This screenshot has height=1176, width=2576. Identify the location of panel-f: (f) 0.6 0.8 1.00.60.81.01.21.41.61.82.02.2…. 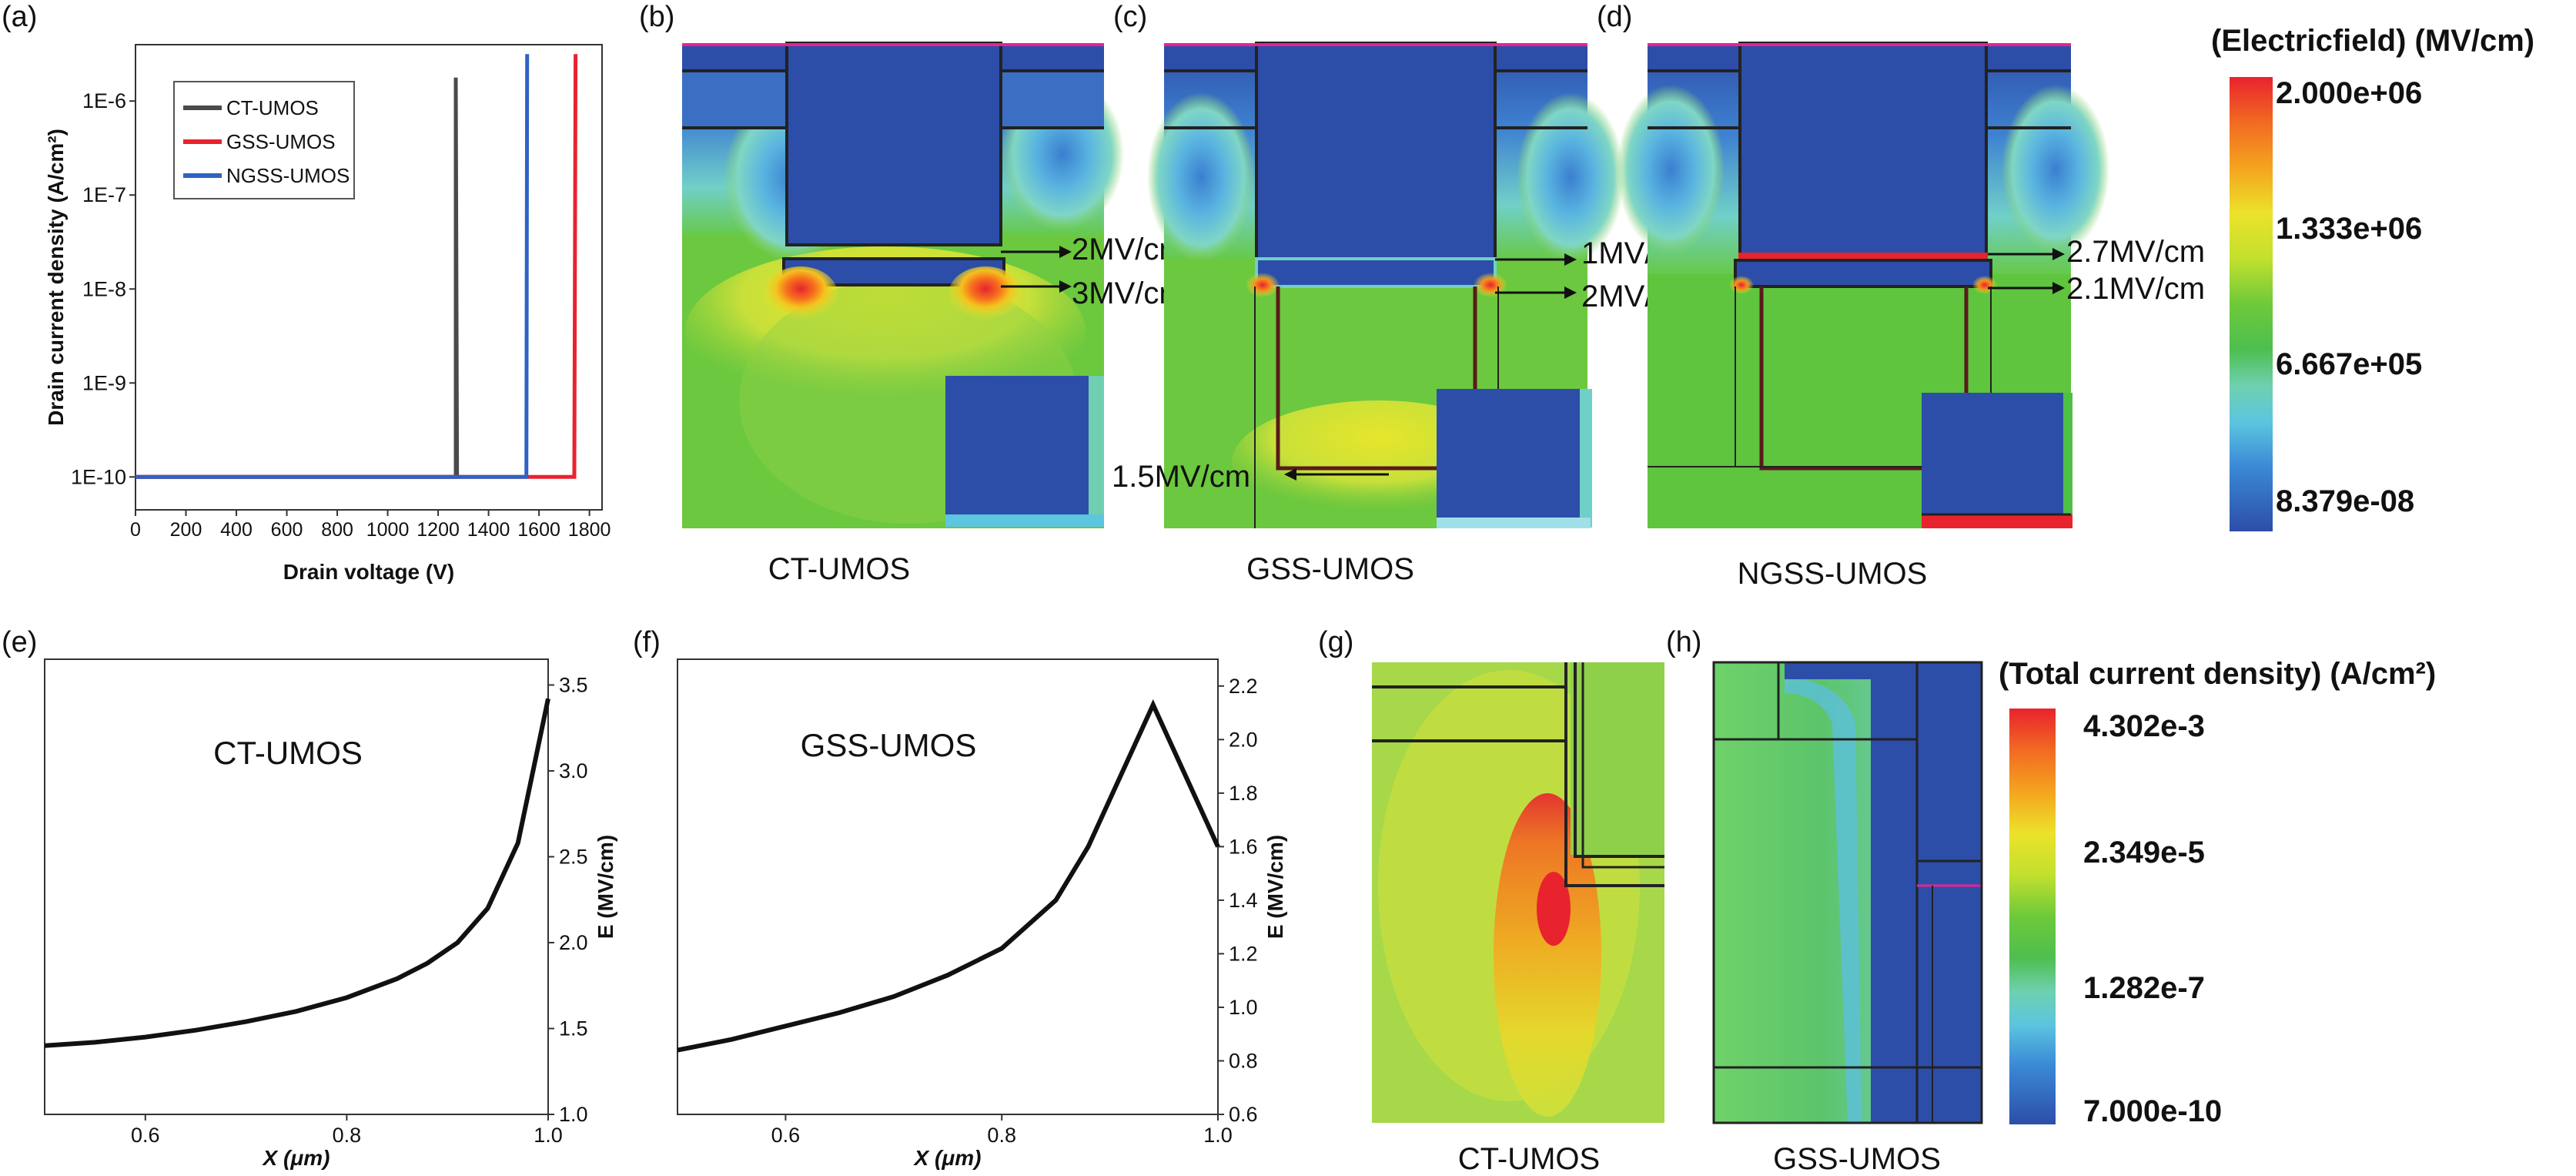
(960, 898).